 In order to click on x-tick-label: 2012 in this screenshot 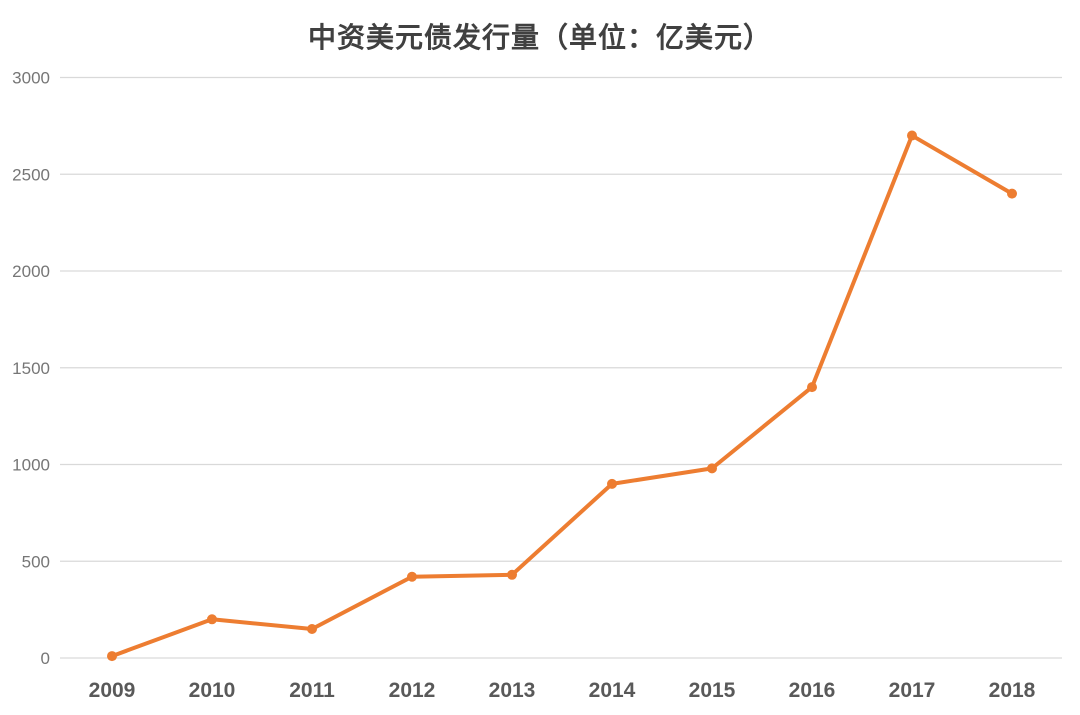, I will do `click(412, 690)`.